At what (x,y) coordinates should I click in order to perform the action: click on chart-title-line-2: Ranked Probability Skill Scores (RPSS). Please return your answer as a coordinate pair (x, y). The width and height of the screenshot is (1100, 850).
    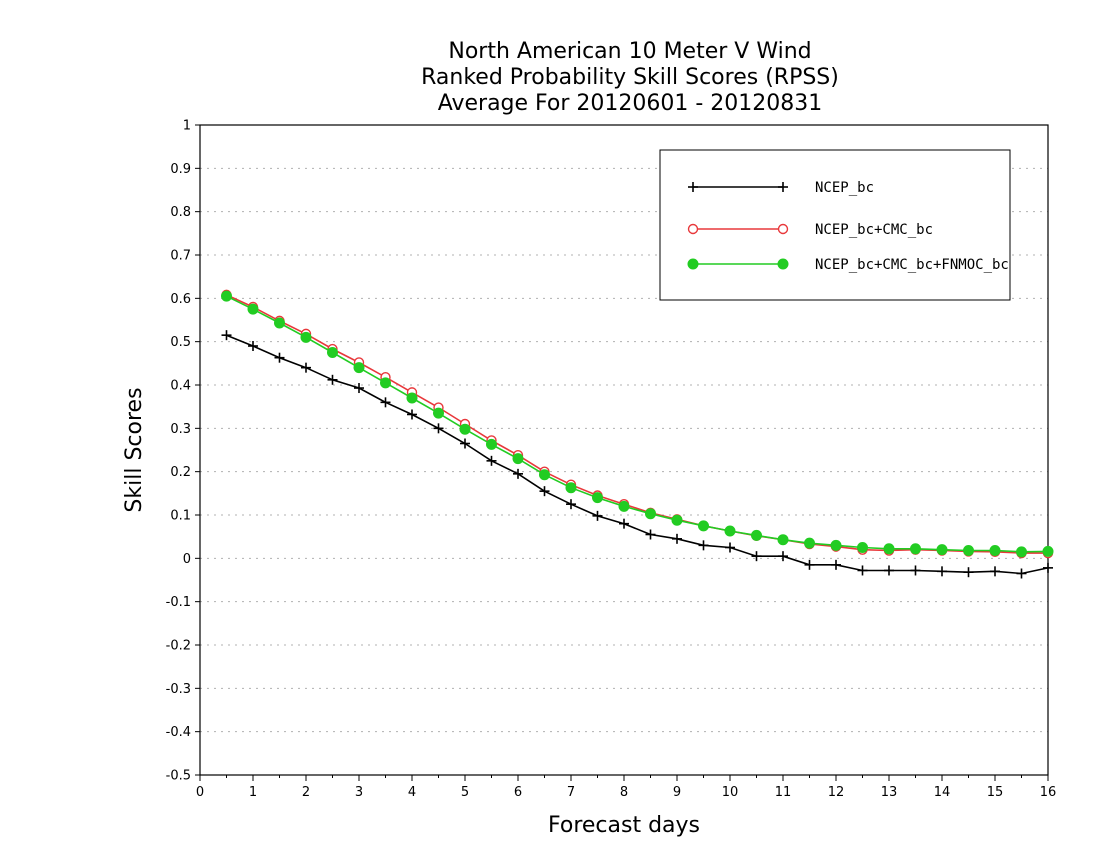
    Looking at the image, I should click on (630, 77).